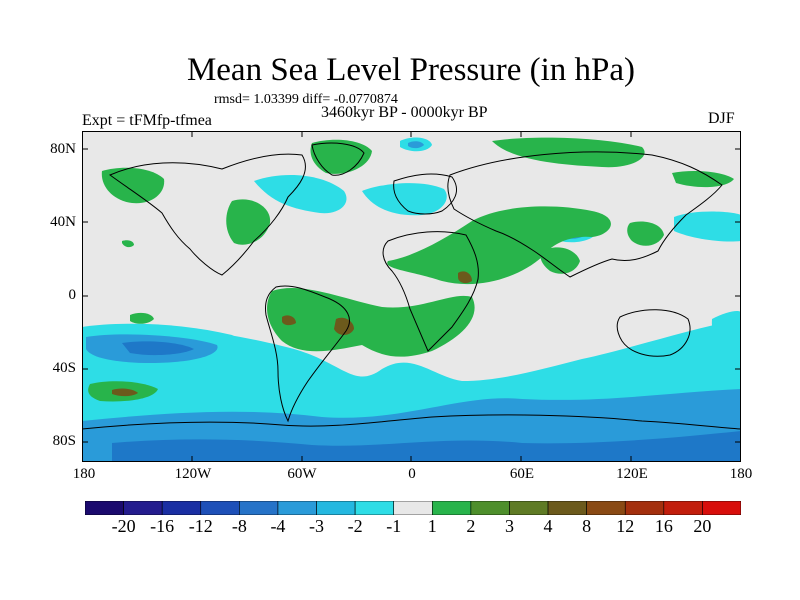 The image size is (800, 600). What do you see at coordinates (307, 354) in the screenshot?
I see `south-america-coast` at bounding box center [307, 354].